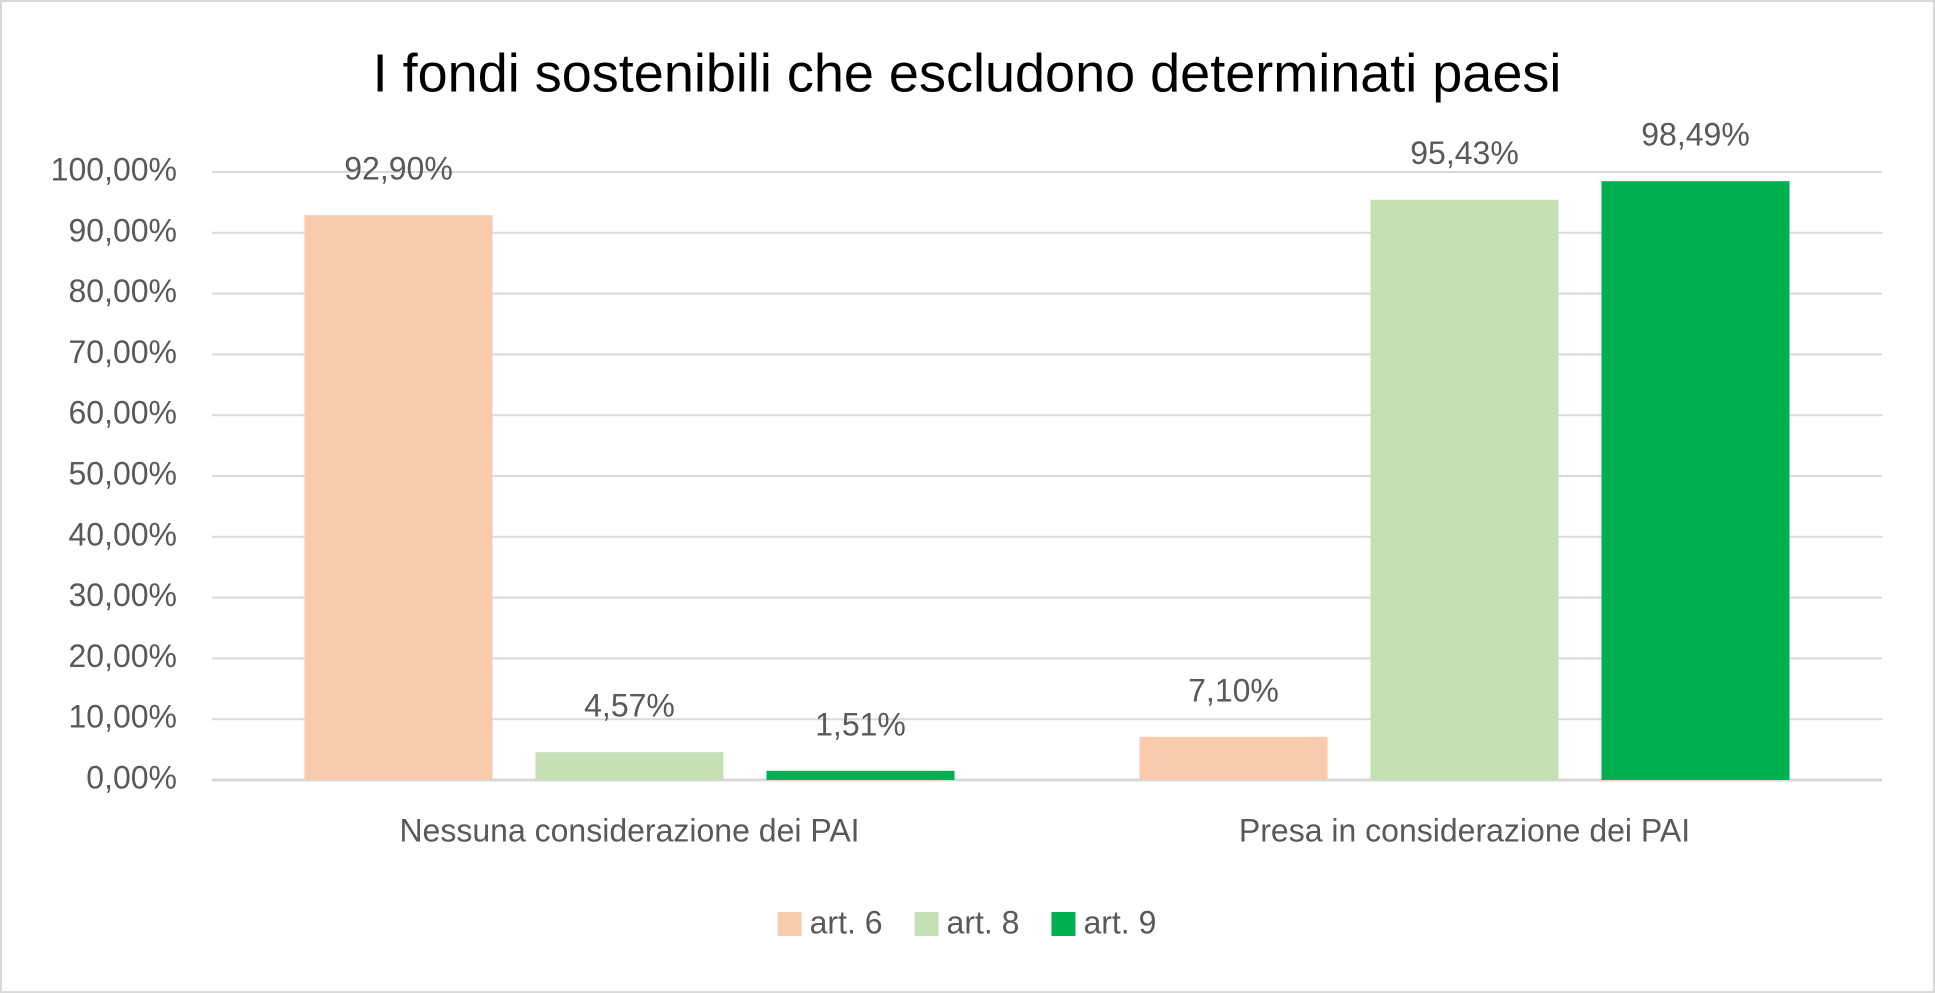 This screenshot has height=993, width=1935. What do you see at coordinates (122, 473) in the screenshot?
I see `y-tick-label: 50,00%` at bounding box center [122, 473].